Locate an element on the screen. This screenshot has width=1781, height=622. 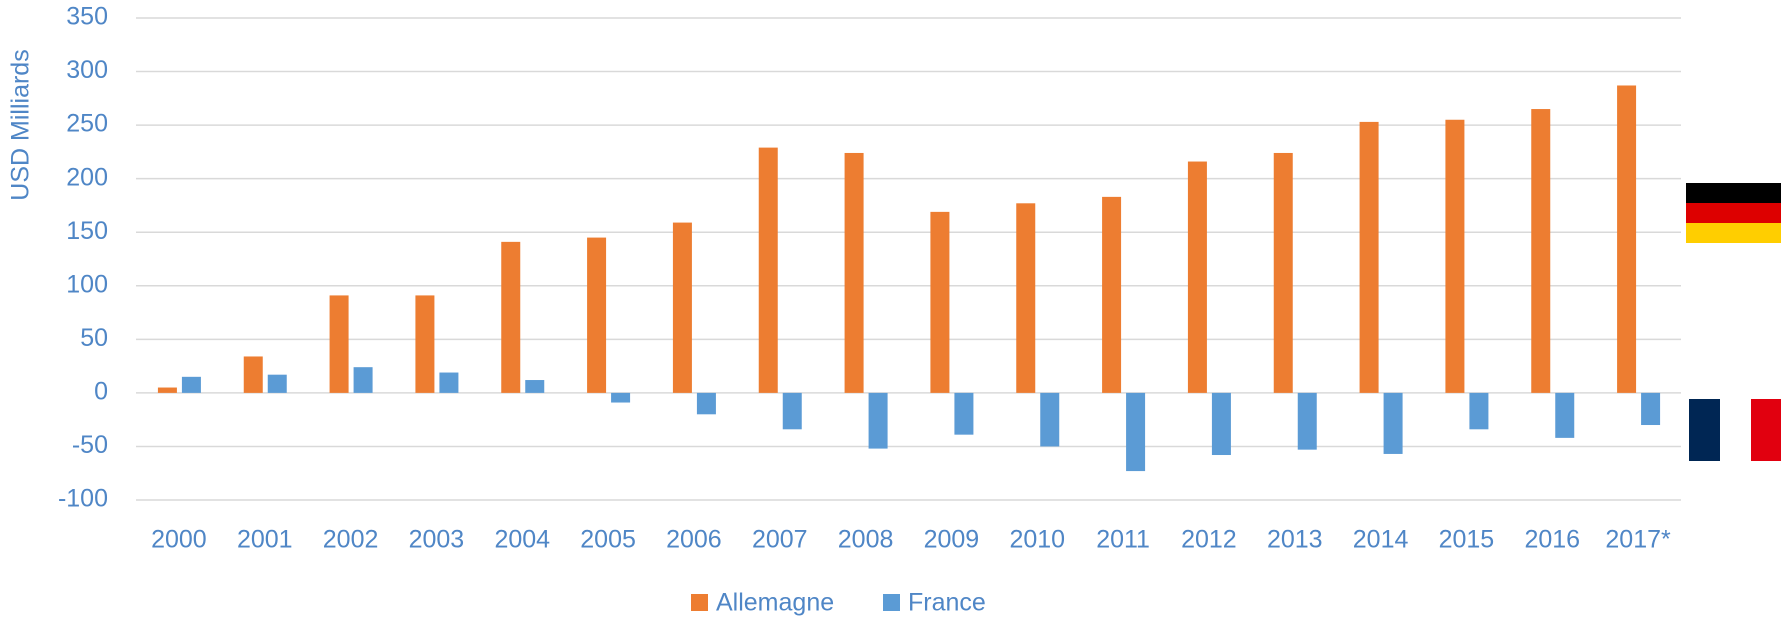
y-tick-label: 100 is located at coordinates (87, 284).